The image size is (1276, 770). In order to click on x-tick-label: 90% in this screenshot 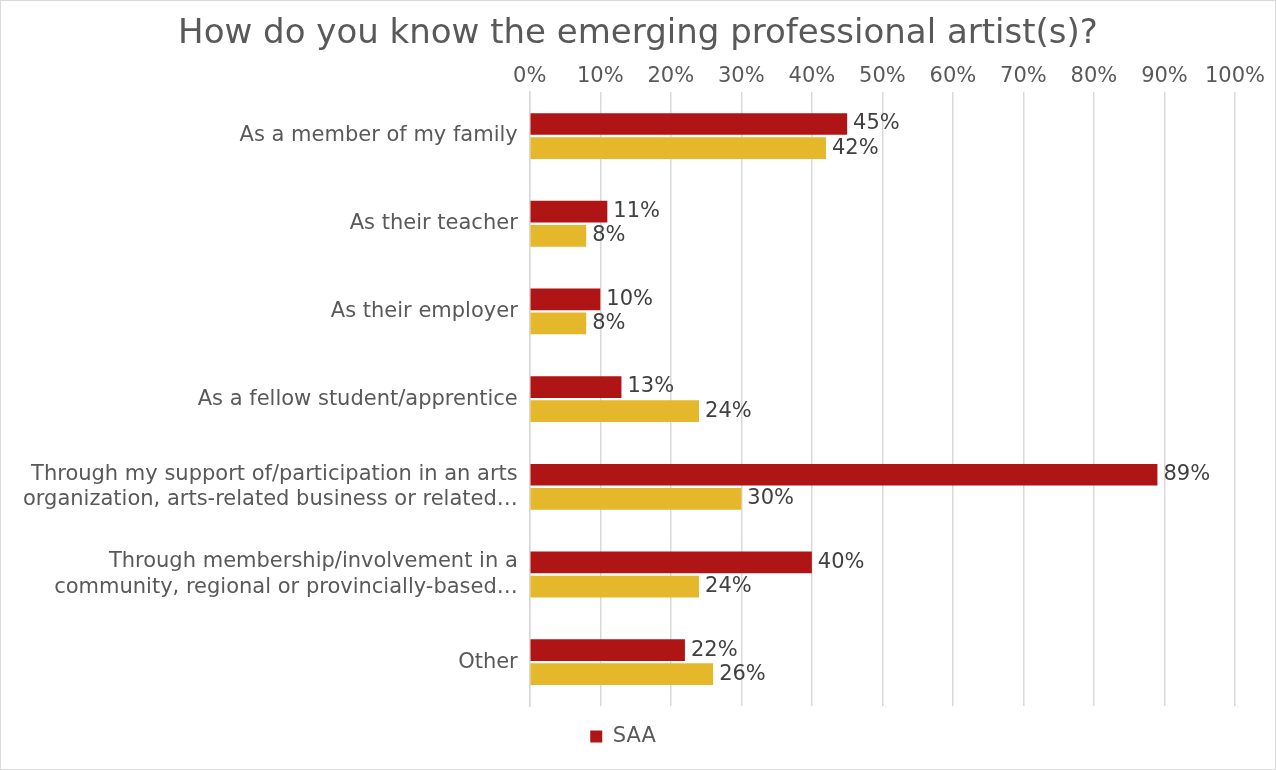, I will do `click(1164, 75)`.